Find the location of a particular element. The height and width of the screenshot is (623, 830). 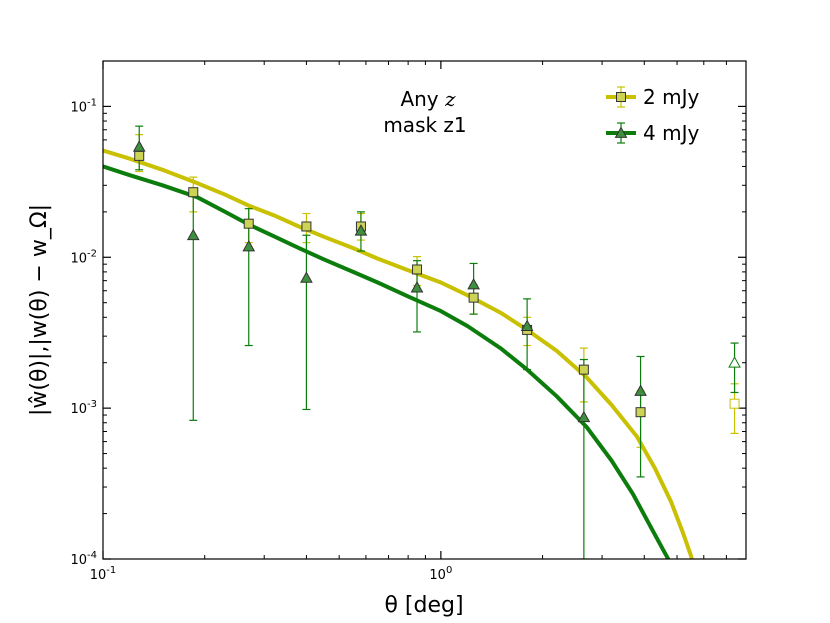

y-tick-label: 10⁻³ is located at coordinates (83, 408).